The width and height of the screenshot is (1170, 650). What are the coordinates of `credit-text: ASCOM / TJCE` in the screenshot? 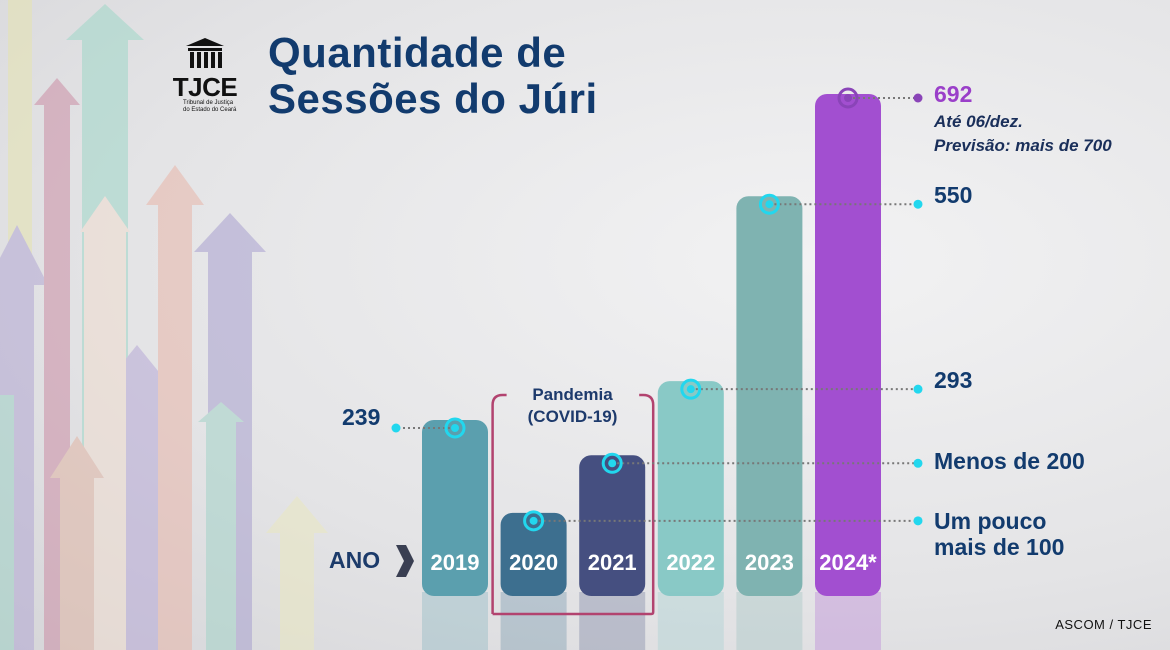 It's located at (1103, 624).